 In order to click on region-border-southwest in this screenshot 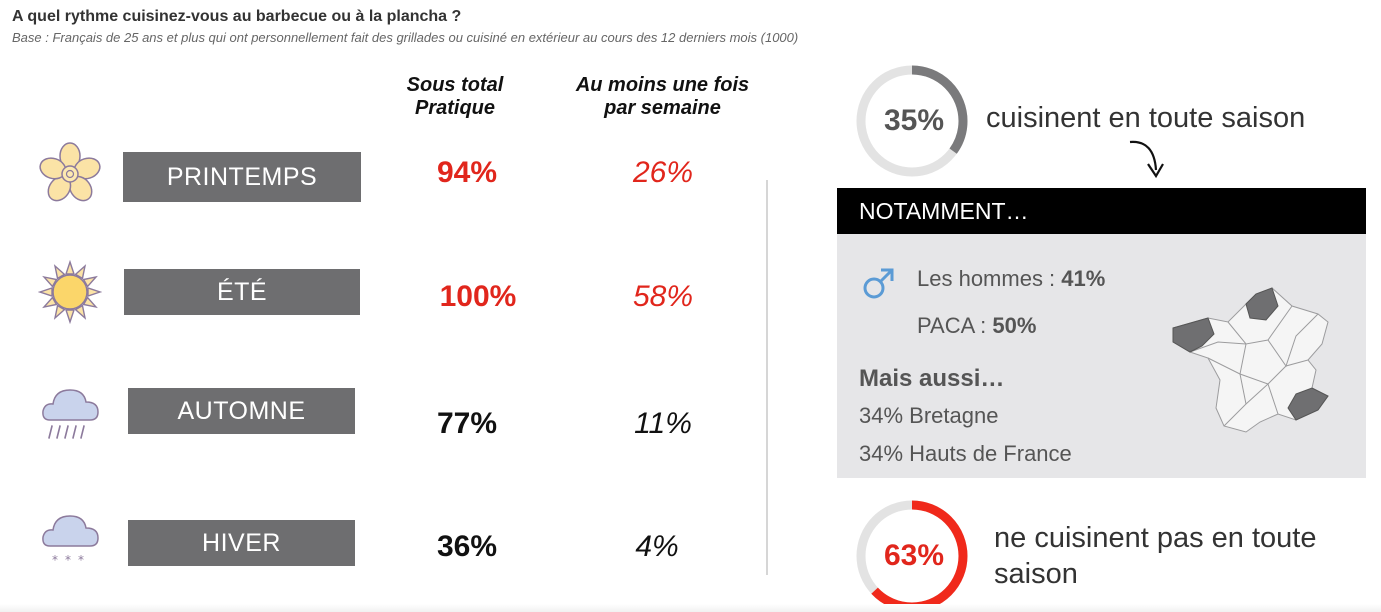, I will do `click(1227, 392)`.